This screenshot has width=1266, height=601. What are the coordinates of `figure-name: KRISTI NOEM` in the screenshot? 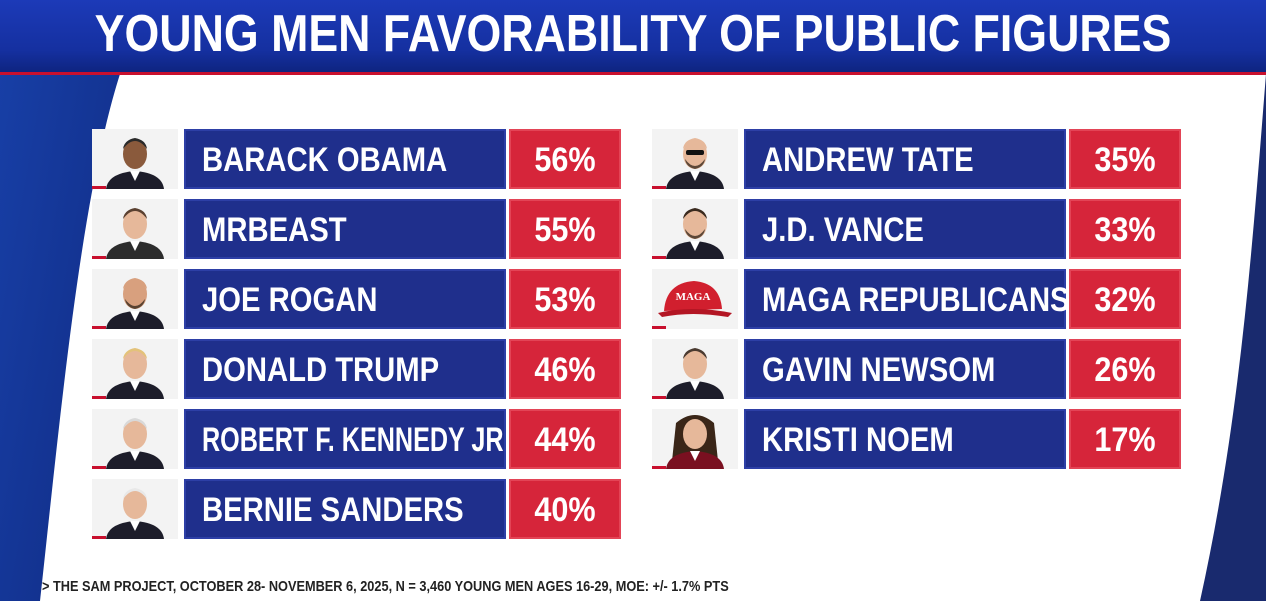 It's located at (858, 440).